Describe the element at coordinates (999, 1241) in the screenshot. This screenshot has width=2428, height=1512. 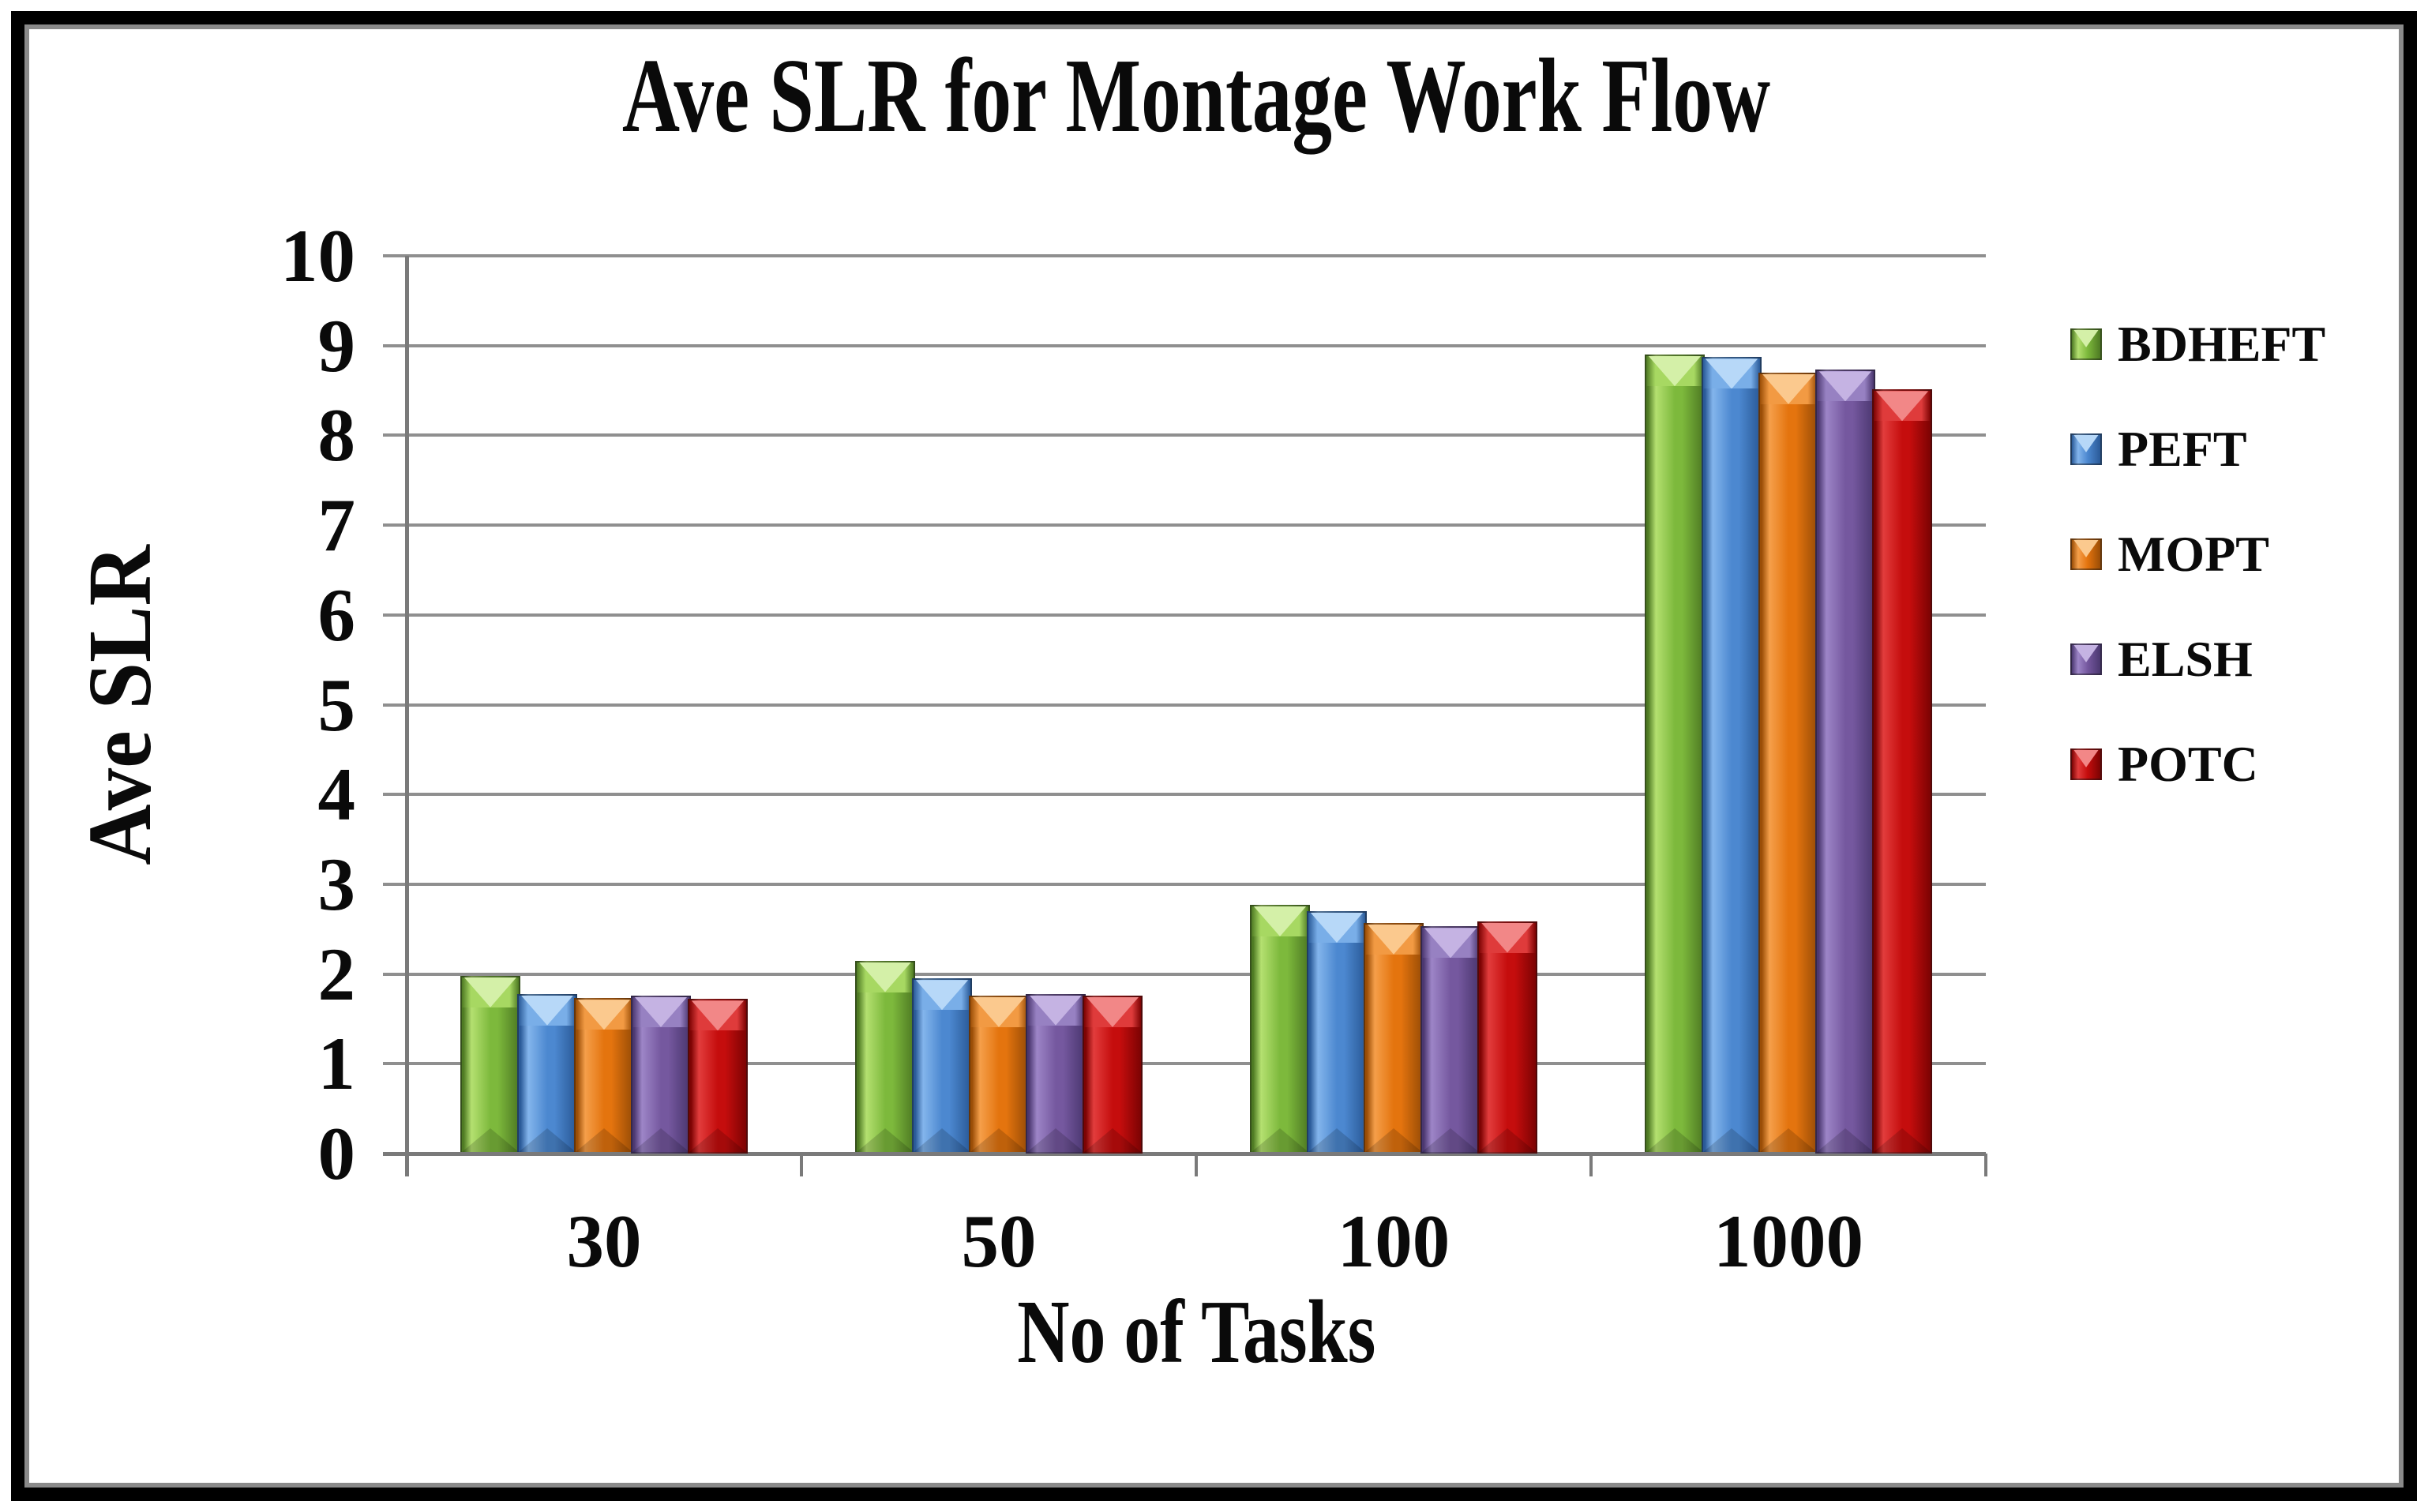
I see `x-tick-label: 50` at that location.